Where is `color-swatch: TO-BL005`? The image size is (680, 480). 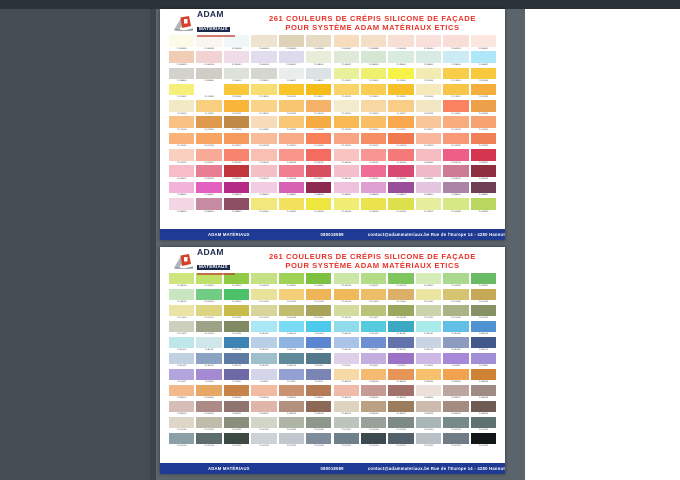
color-swatch: TO-BL005 is located at coordinates (374, 329).